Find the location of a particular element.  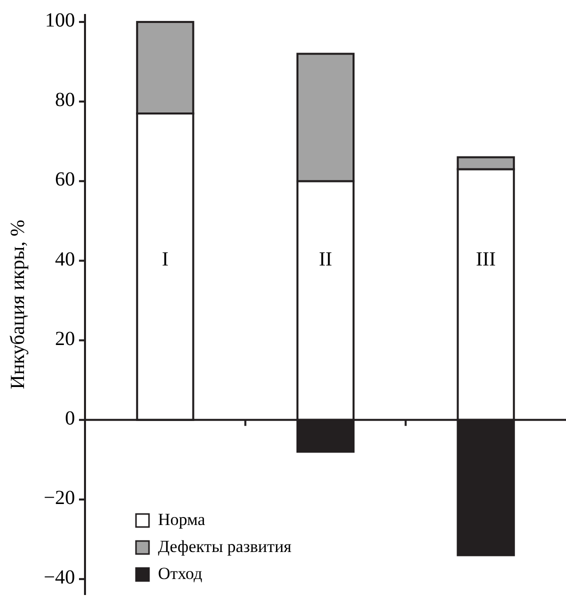

y-tick-label: −40 is located at coordinates (59, 577).